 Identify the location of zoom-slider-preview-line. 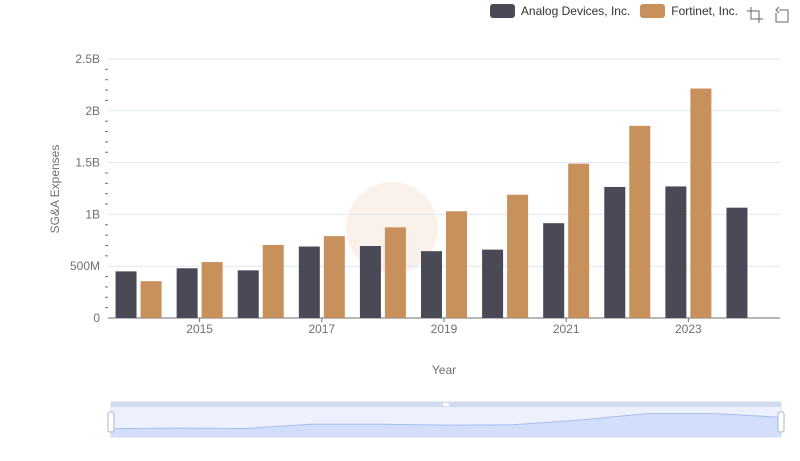
(446, 421).